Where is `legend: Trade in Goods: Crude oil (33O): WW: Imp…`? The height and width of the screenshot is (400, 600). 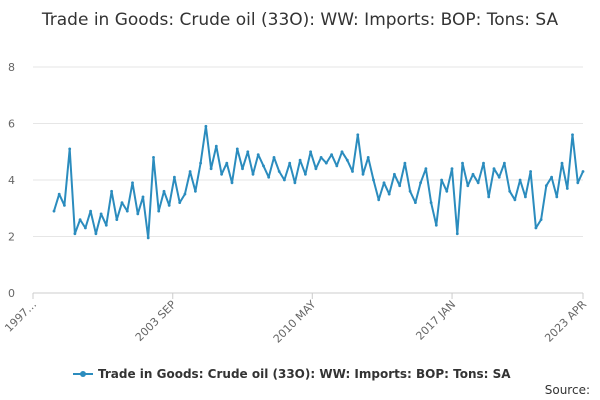
legend: Trade in Goods: Crude oil (33O): WW: Imp… is located at coordinates (292, 374).